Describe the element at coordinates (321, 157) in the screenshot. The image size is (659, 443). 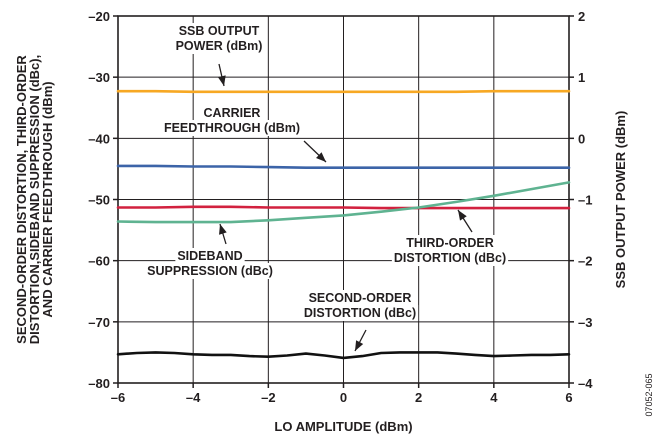
I see `arrowhead-carrier` at that location.